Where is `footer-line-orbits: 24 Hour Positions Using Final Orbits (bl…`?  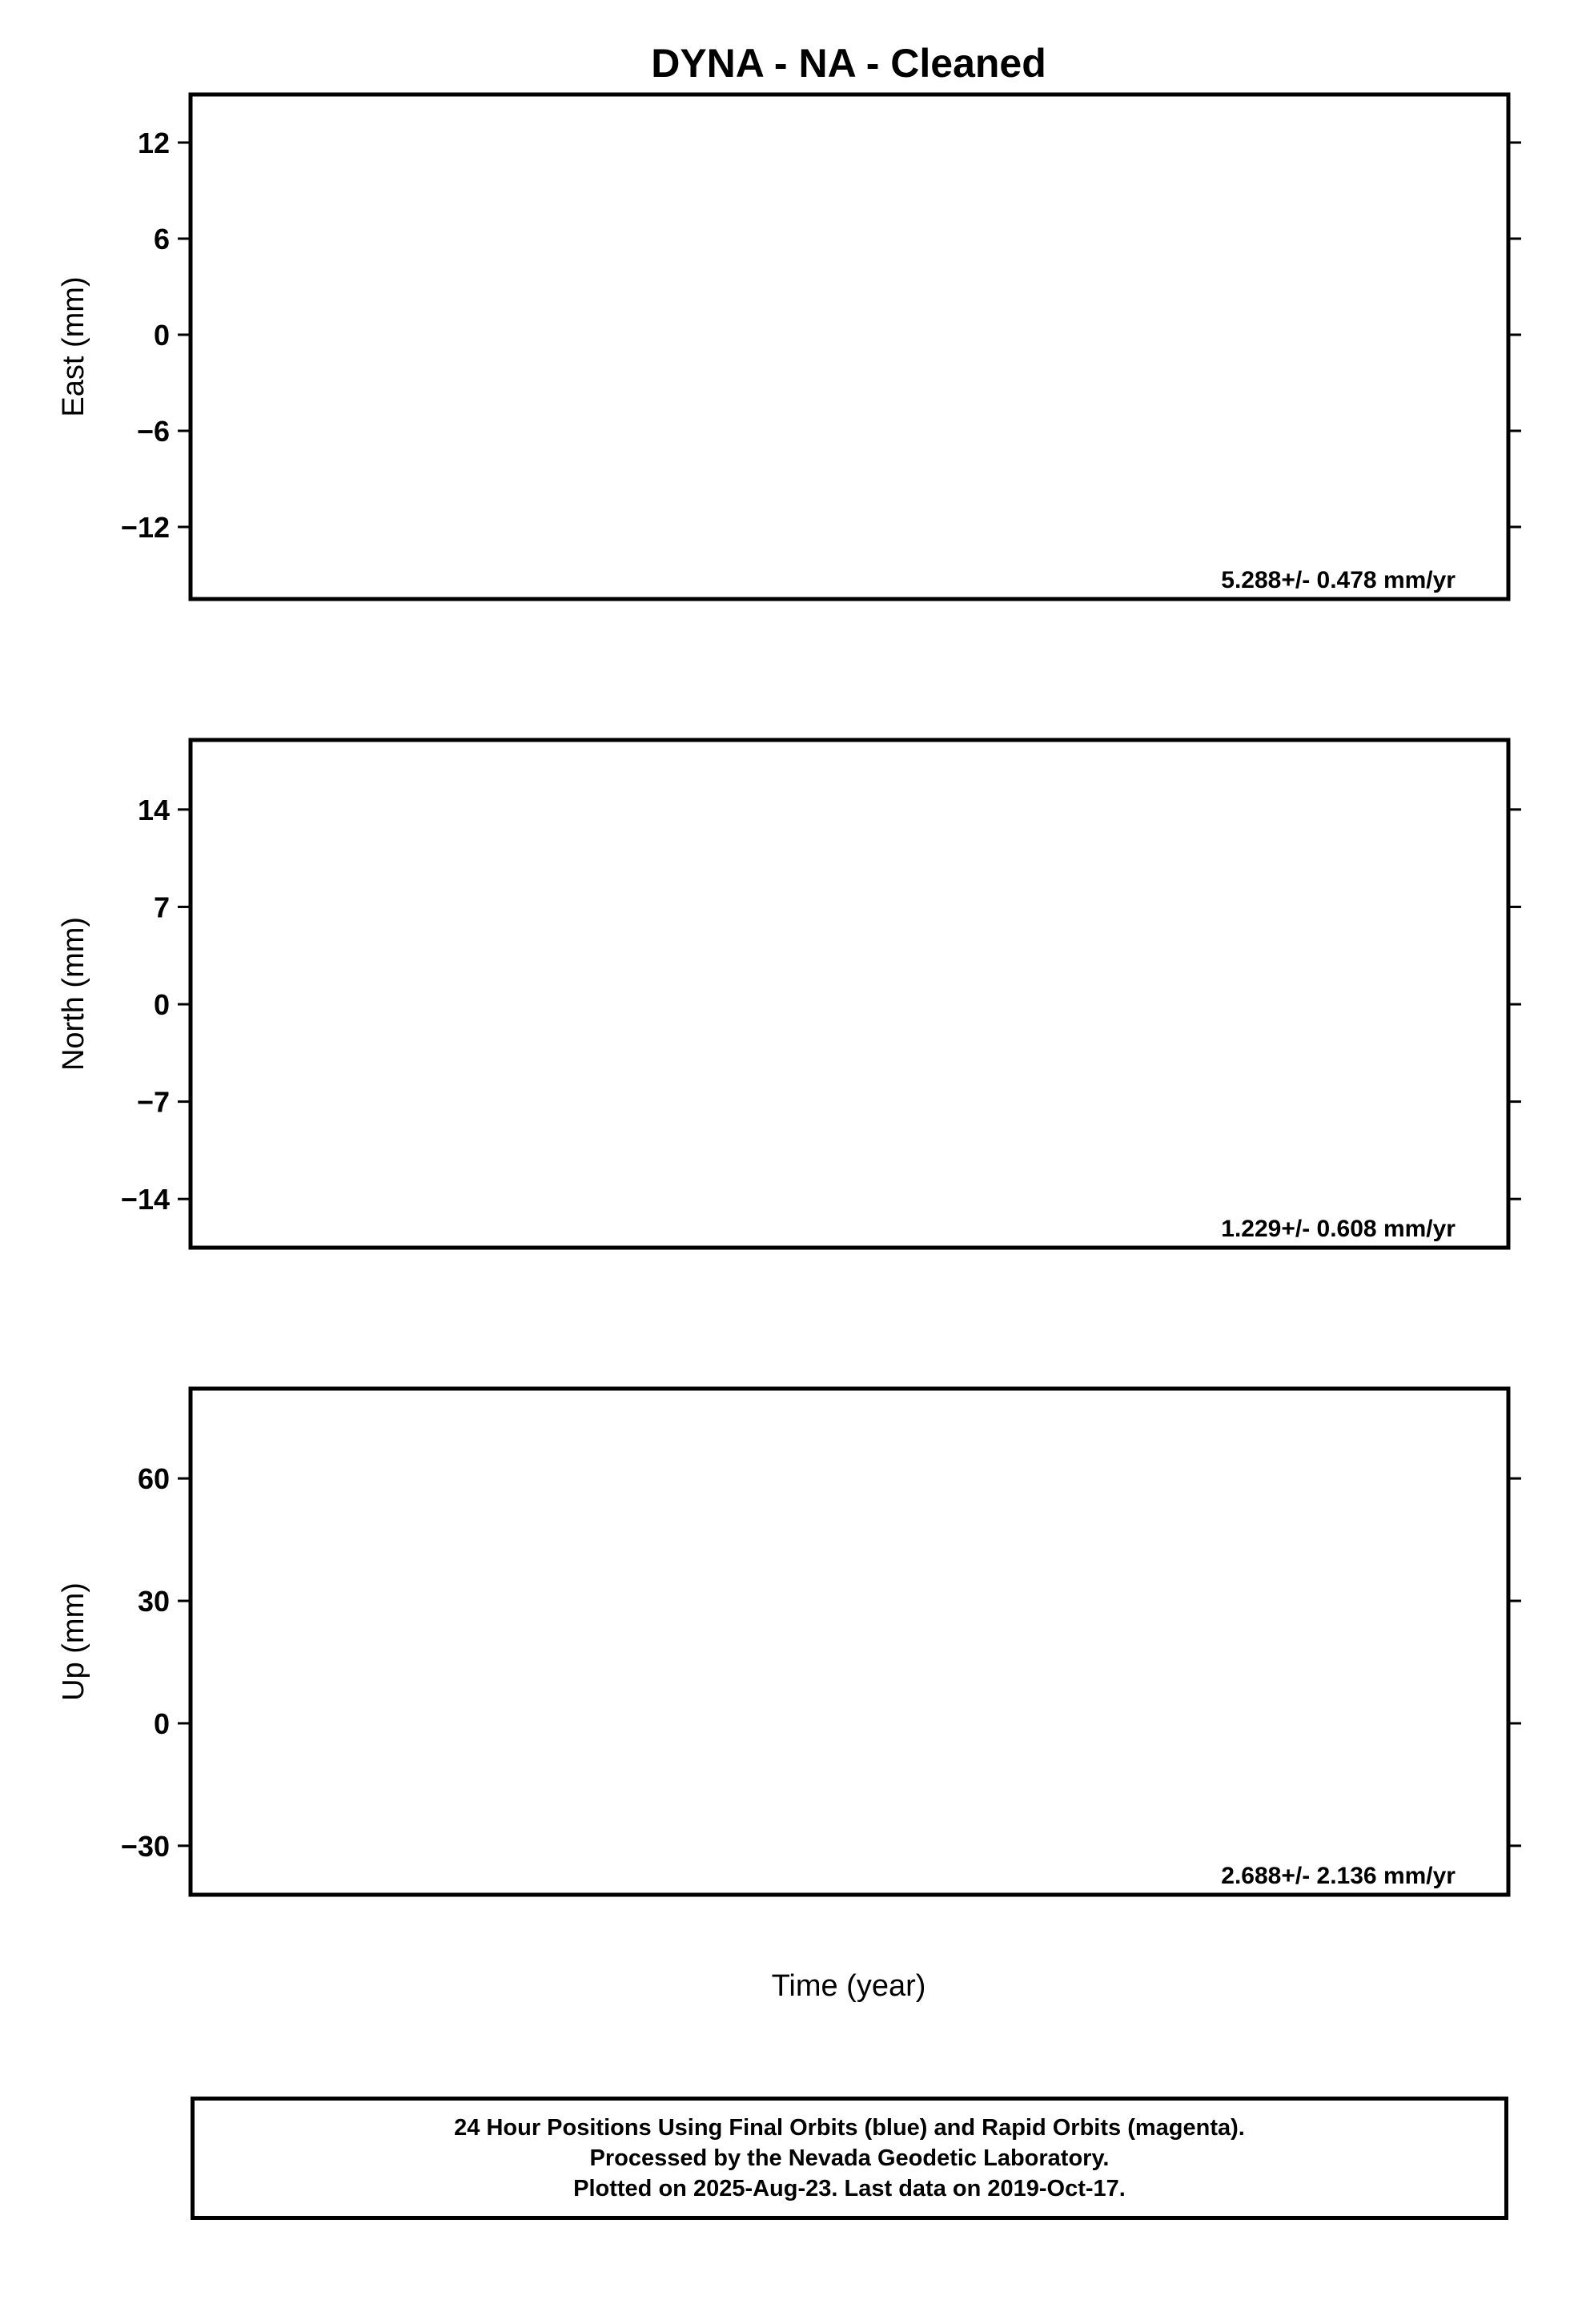 footer-line-orbits: 24 Hour Positions Using Final Orbits (bl… is located at coordinates (849, 2128).